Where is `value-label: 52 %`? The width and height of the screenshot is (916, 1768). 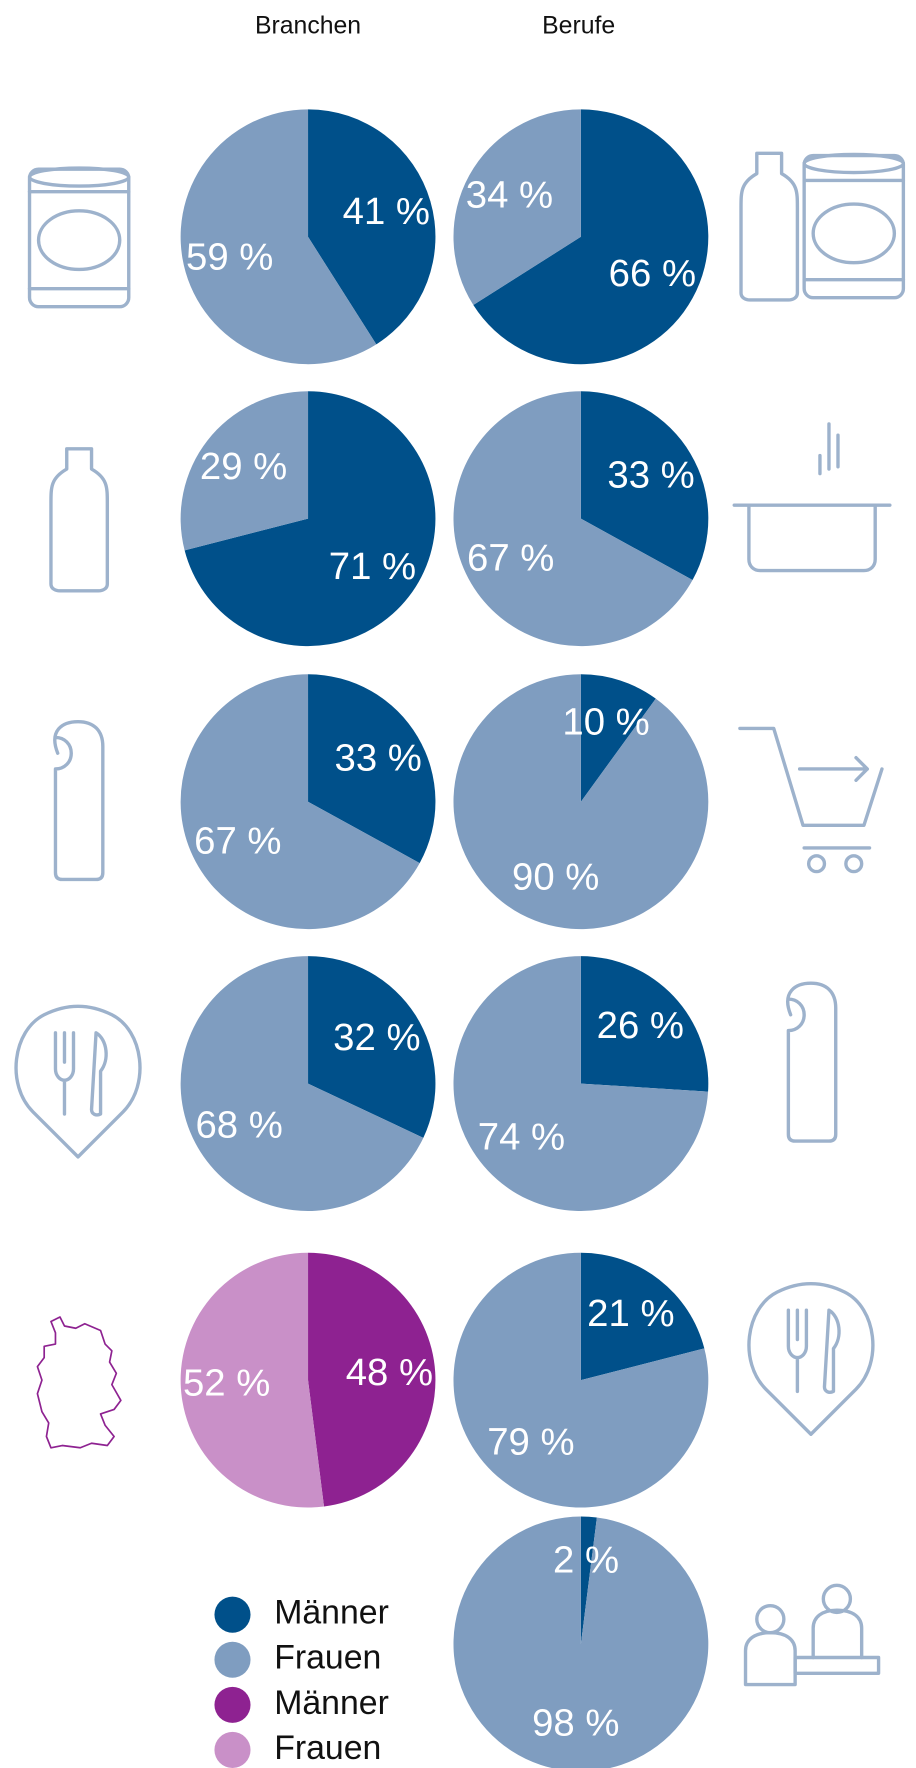
value-label: 52 % is located at coordinates (226, 1382).